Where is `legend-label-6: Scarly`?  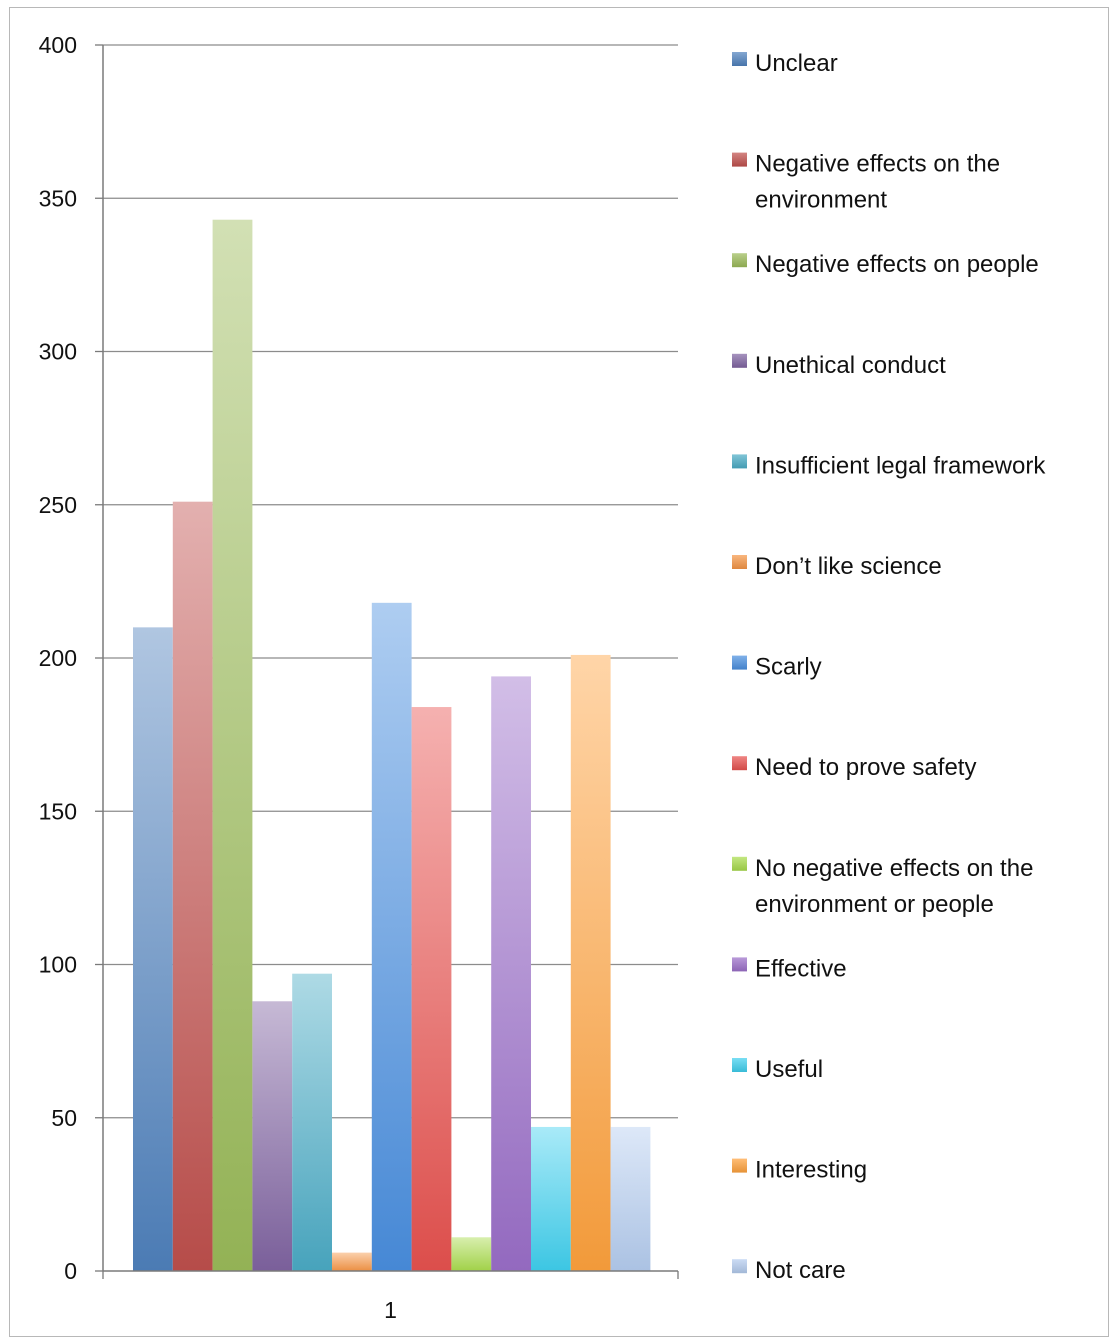 legend-label-6: Scarly is located at coordinates (788, 667).